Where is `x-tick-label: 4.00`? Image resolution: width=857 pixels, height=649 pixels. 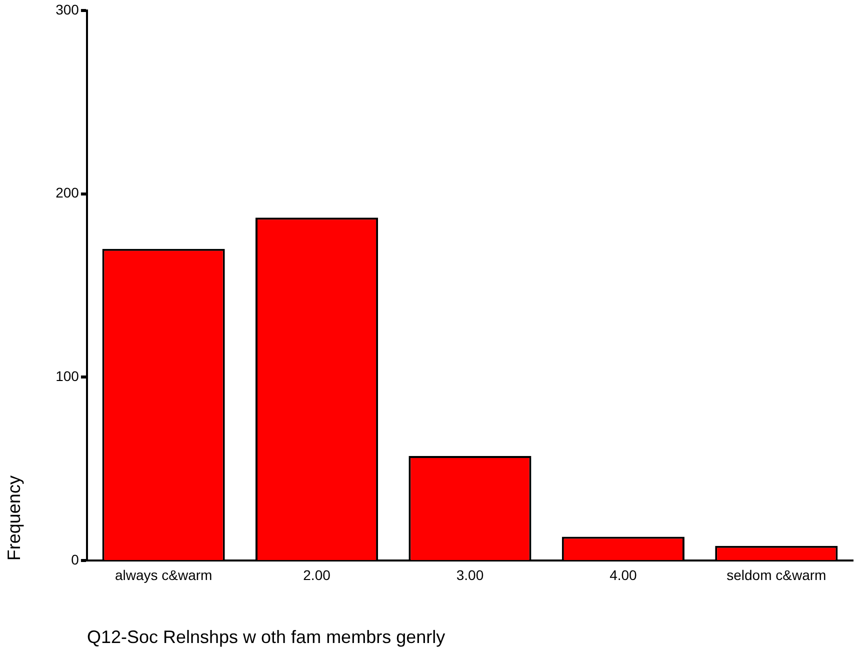 x-tick-label: 4.00 is located at coordinates (624, 574).